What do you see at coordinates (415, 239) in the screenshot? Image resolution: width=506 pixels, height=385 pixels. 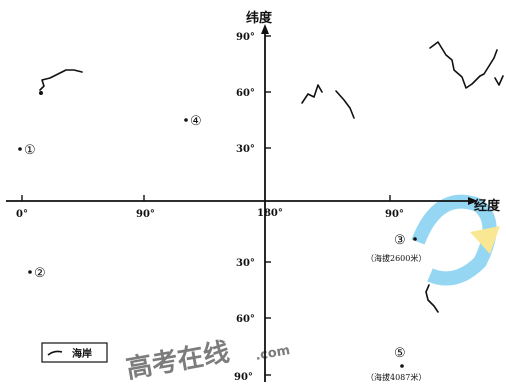 I see `point-3-dot` at bounding box center [415, 239].